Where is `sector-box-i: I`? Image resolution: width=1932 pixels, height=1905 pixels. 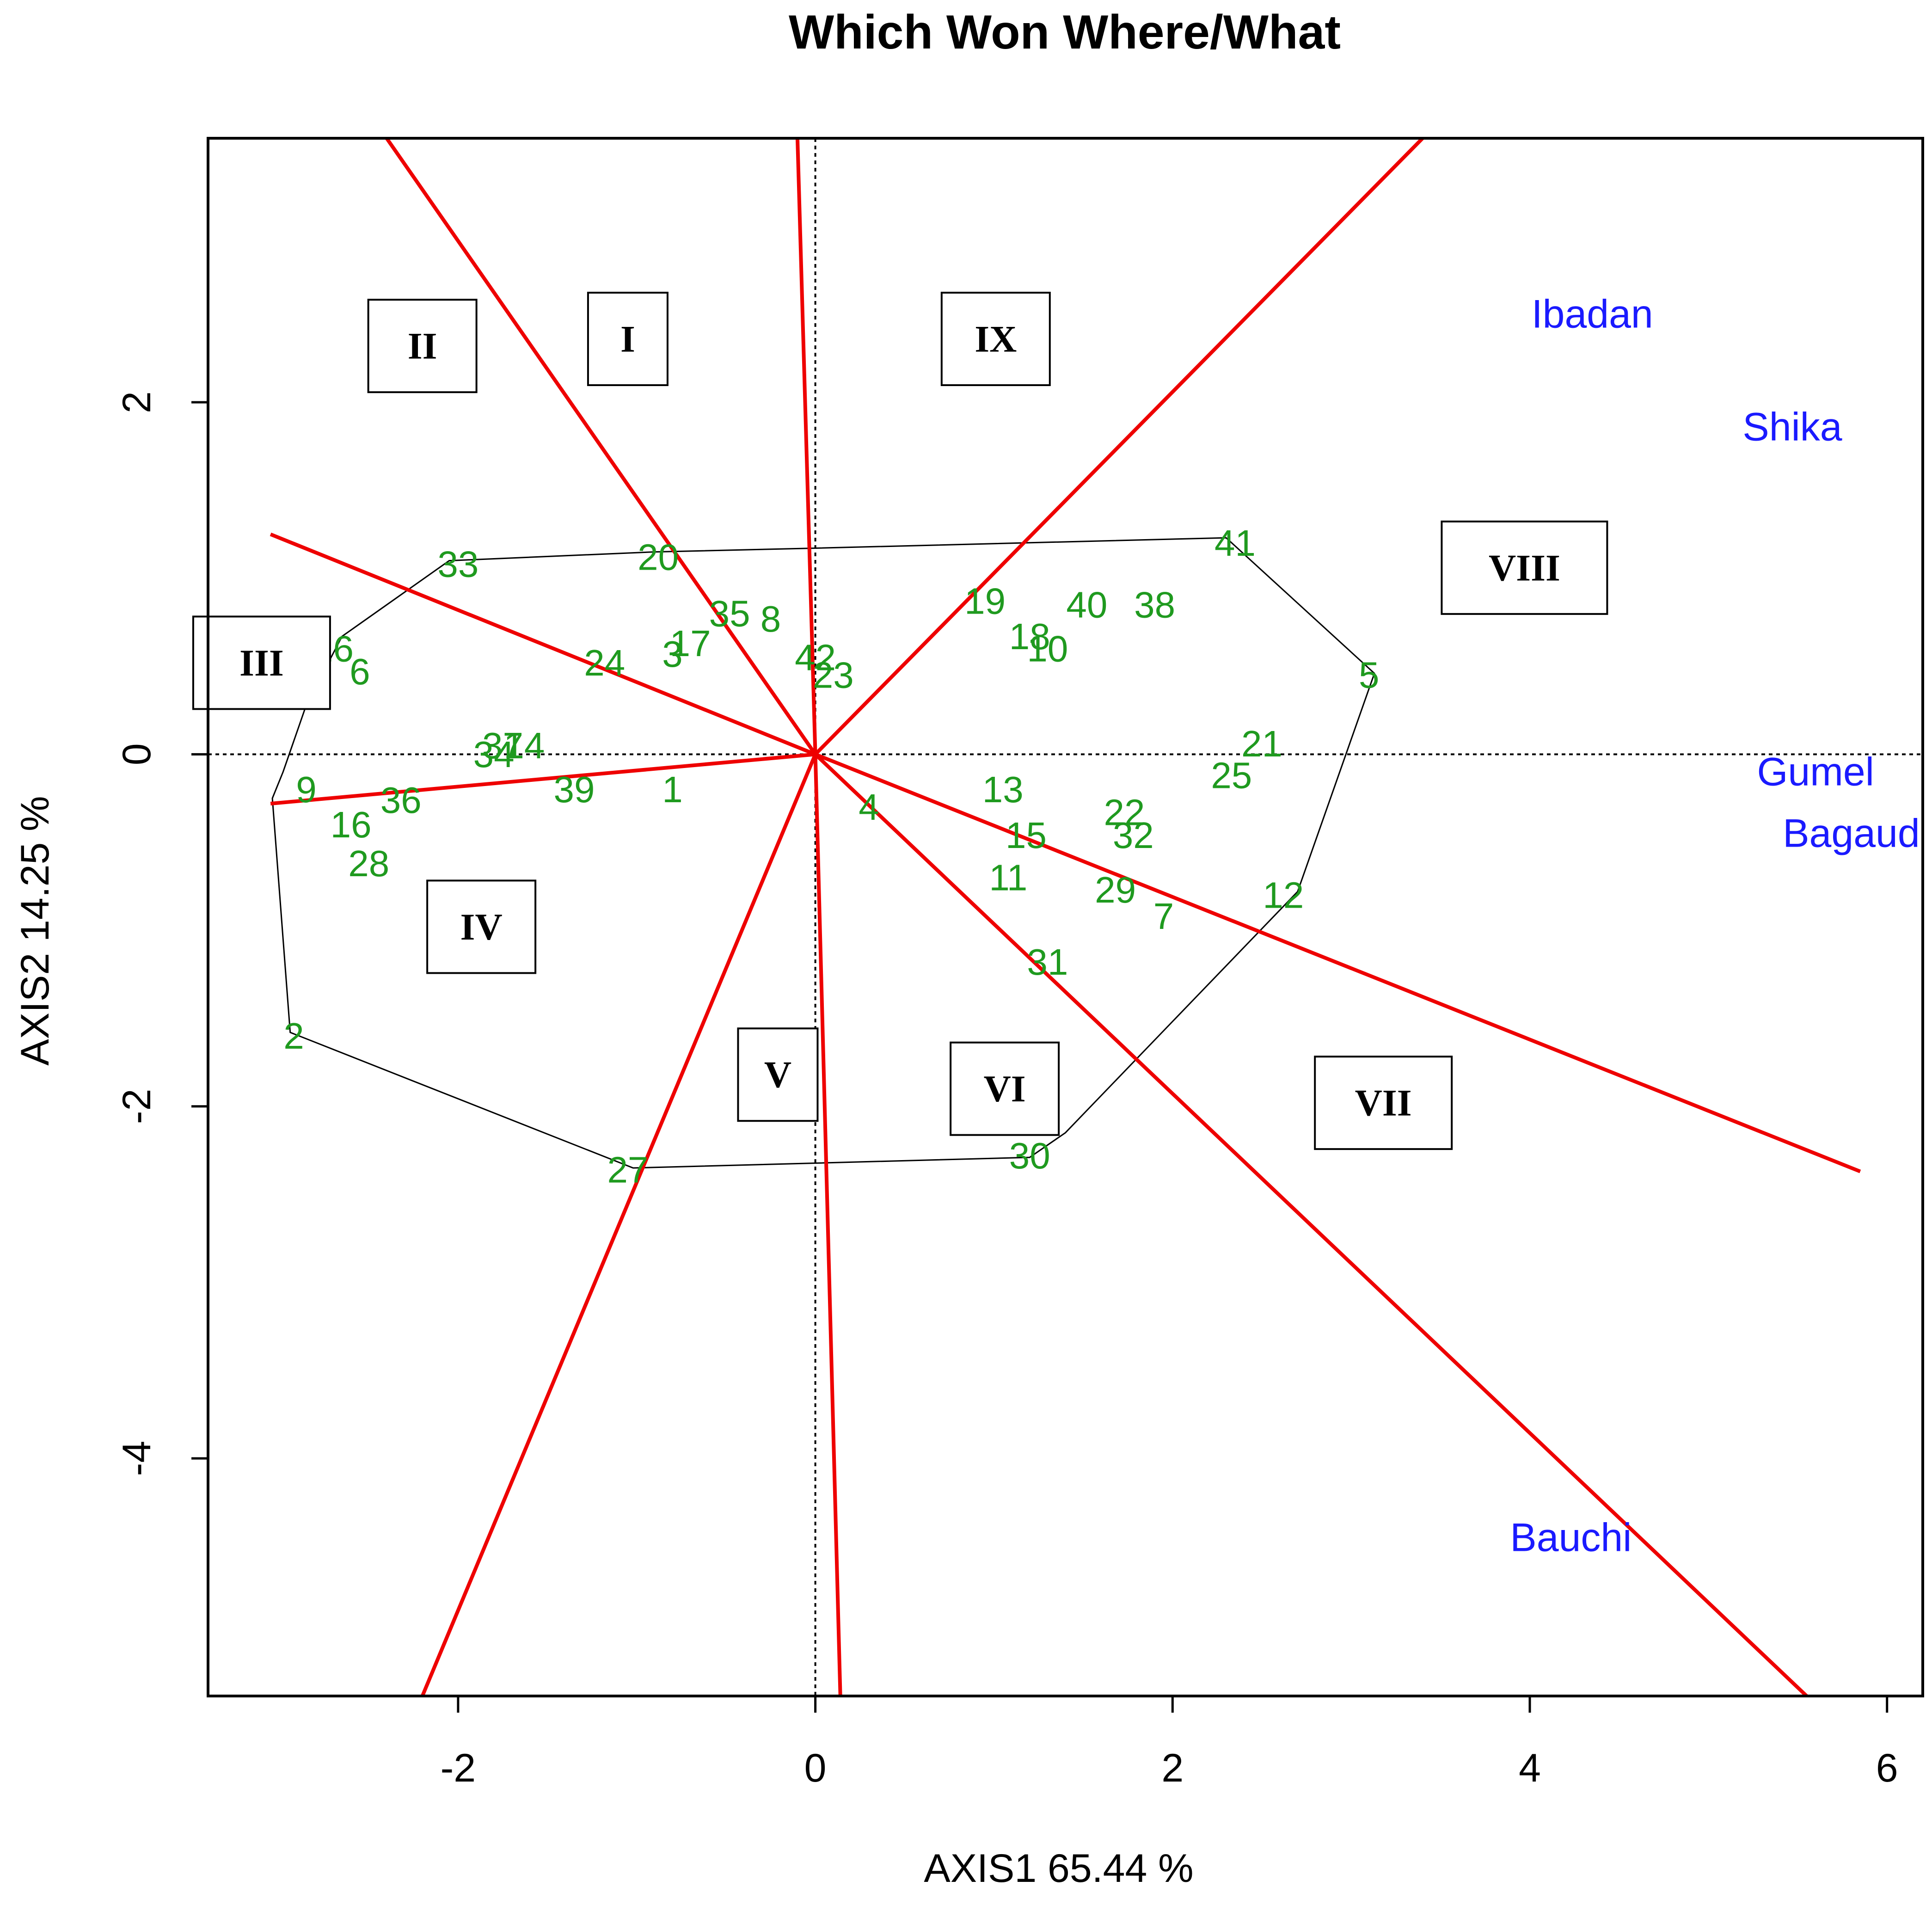 sector-box-i: I is located at coordinates (628, 338).